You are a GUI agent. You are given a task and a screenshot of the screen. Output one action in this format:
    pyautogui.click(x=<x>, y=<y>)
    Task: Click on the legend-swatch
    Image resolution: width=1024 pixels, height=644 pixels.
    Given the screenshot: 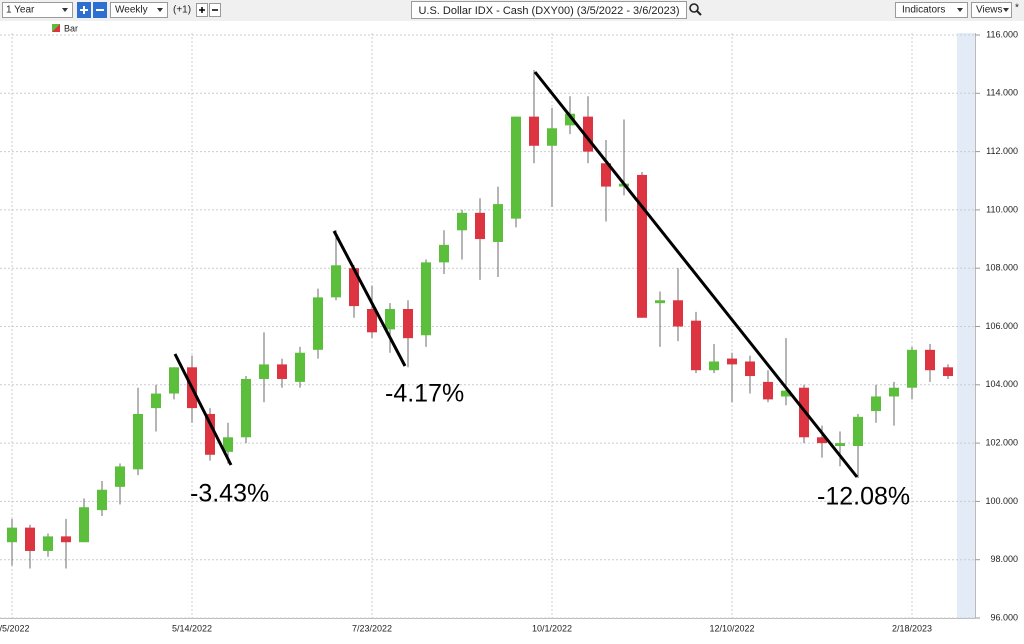 What is the action you would take?
    pyautogui.click(x=56, y=28)
    